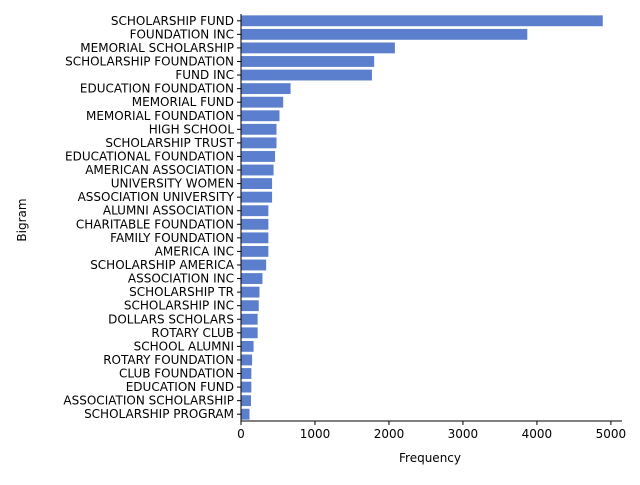 The height and width of the screenshot is (485, 640). What do you see at coordinates (241, 434) in the screenshot?
I see `x-tick-label: 0` at bounding box center [241, 434].